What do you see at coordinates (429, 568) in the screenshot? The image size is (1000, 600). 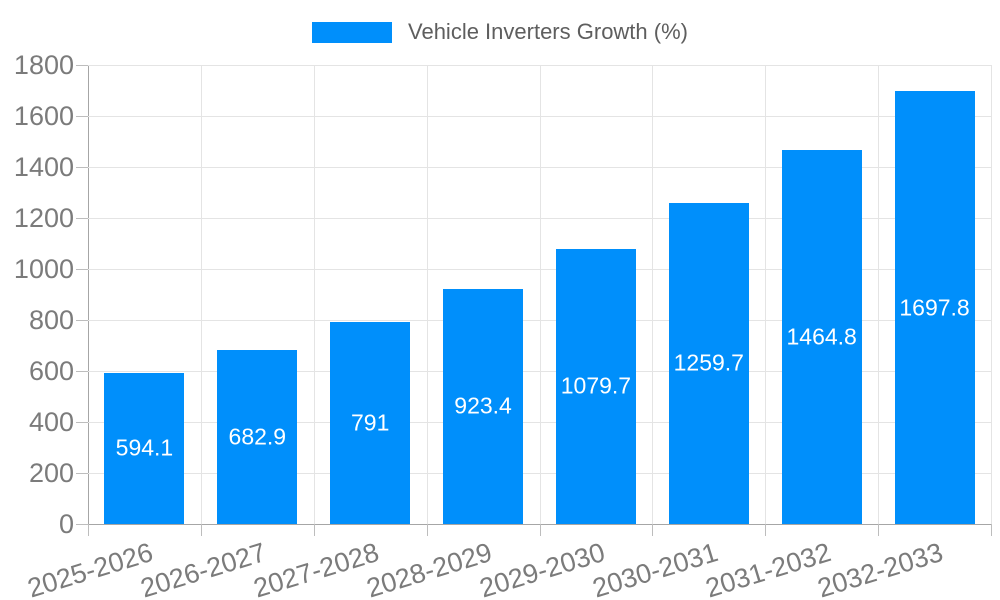 I see `x-axis-tick-label: 2028-2029` at bounding box center [429, 568].